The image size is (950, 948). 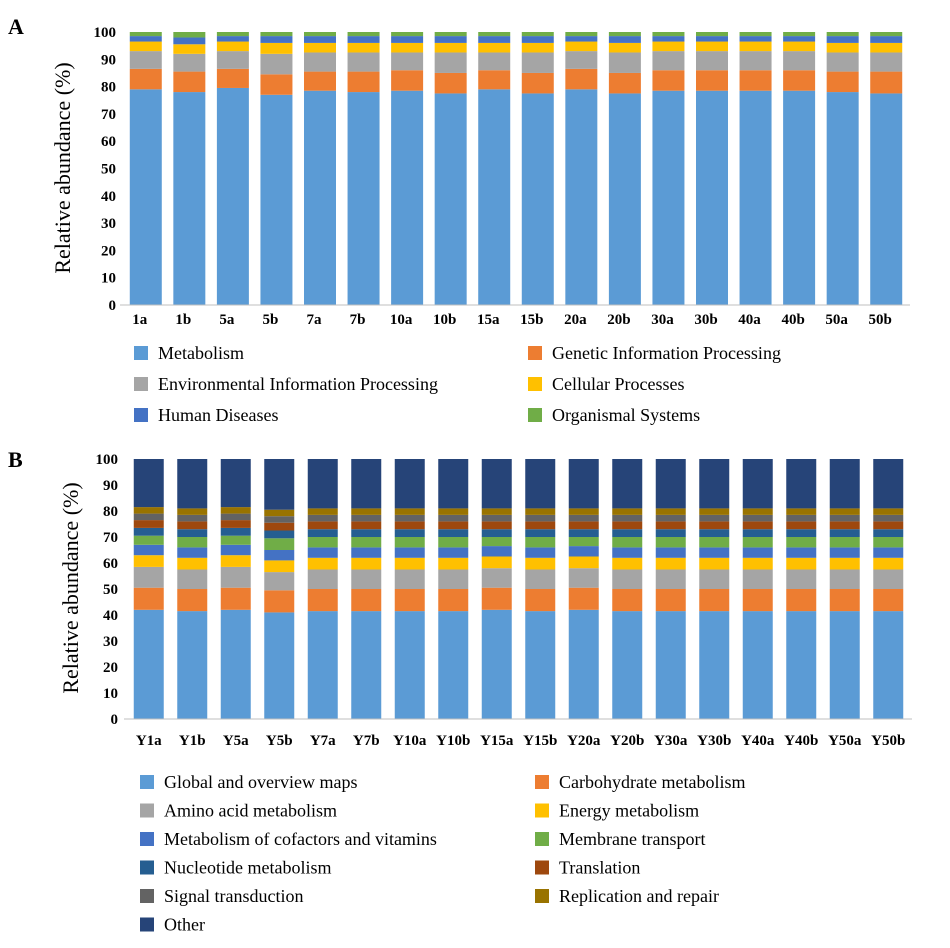 I want to click on bar-segment-y7a-amino-acid-metabolism, so click(x=322, y=579).